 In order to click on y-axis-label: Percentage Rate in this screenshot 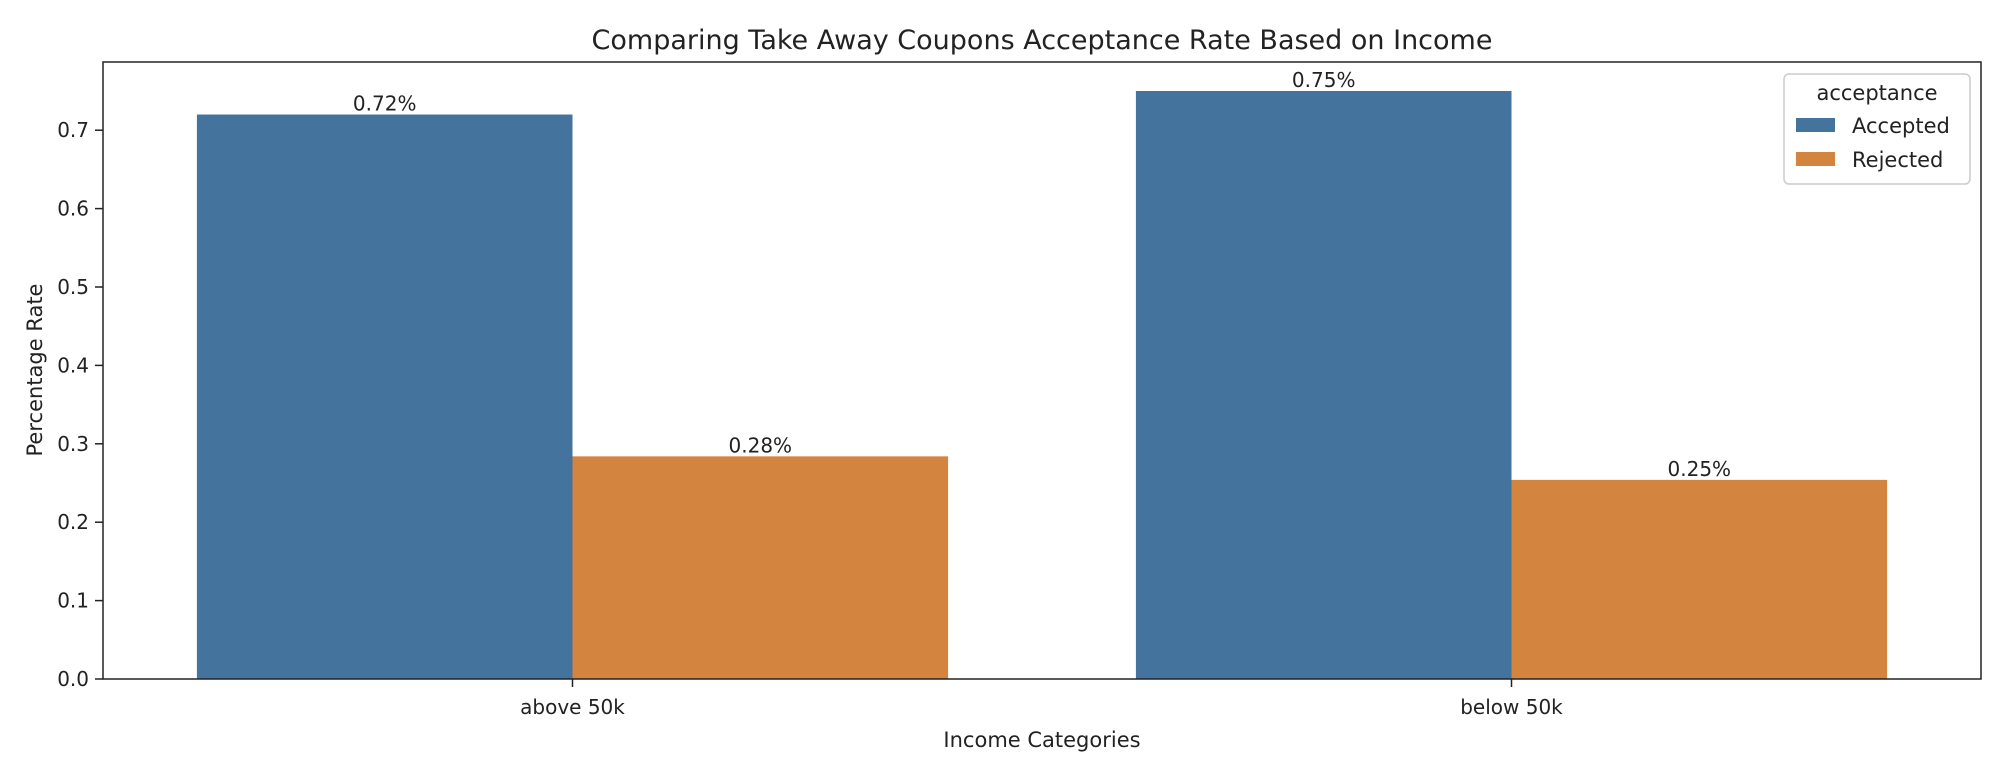, I will do `click(35, 370)`.